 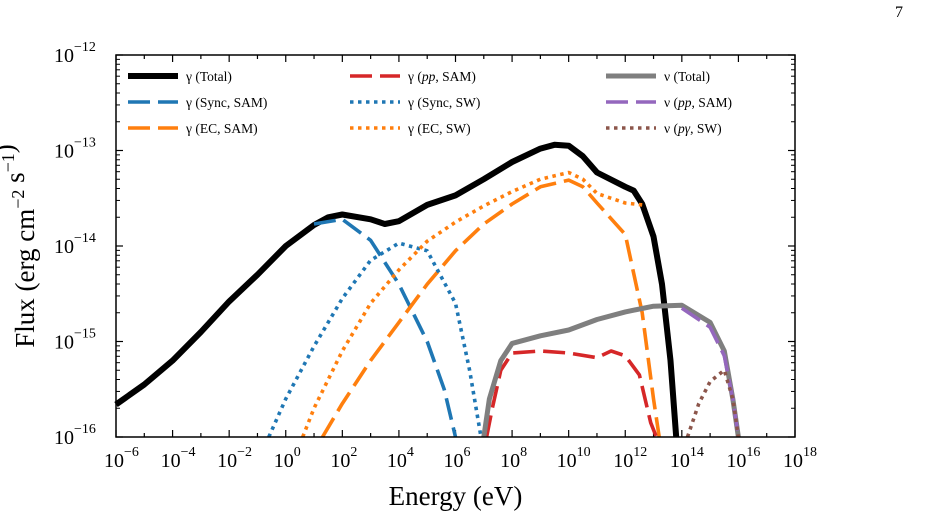 I want to click on page-number: 7, so click(x=899, y=12).